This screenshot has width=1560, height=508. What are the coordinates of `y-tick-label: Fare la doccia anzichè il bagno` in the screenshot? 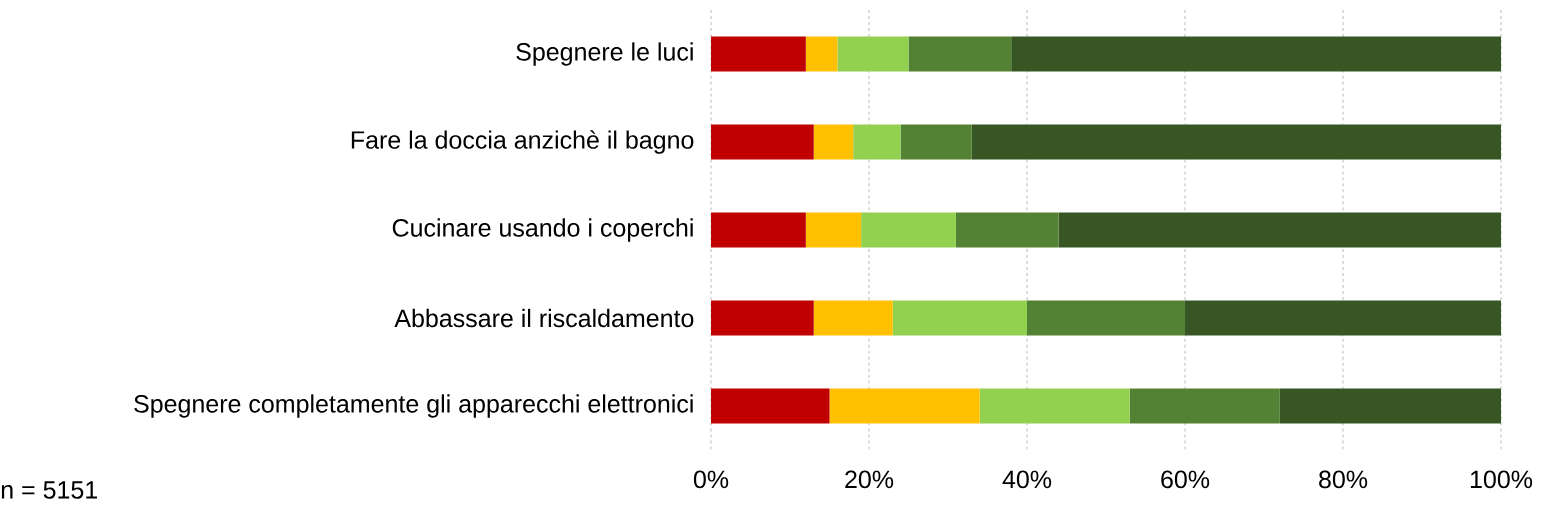 It's located at (522, 142).